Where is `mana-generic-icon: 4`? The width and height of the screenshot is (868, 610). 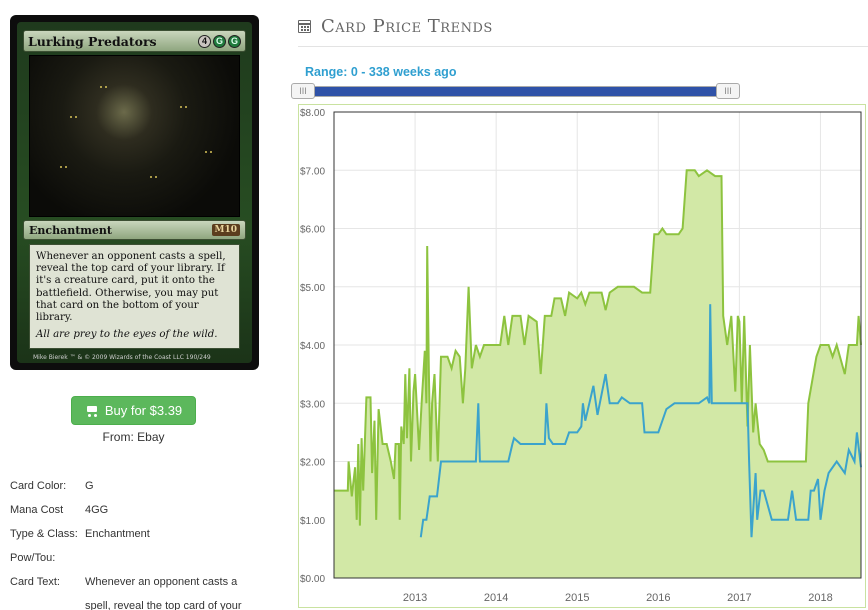 mana-generic-icon: 4 is located at coordinates (204, 41).